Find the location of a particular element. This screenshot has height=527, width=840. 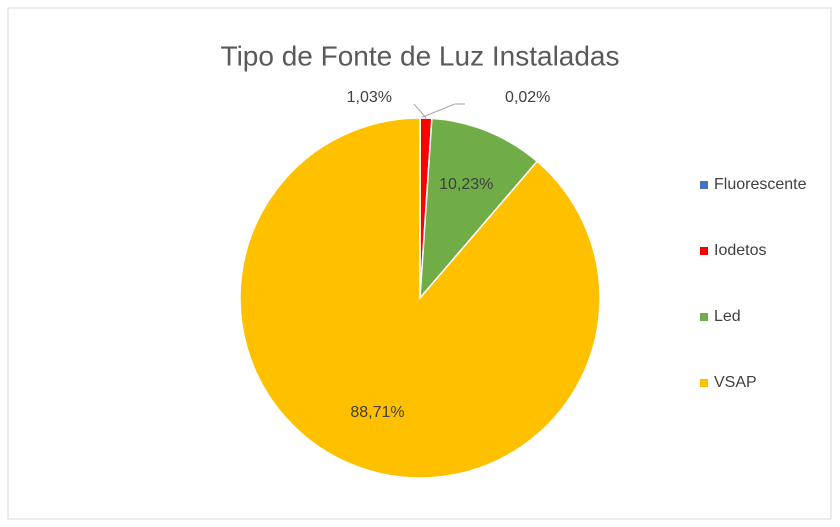

data-label: 10,23% is located at coordinates (466, 184).